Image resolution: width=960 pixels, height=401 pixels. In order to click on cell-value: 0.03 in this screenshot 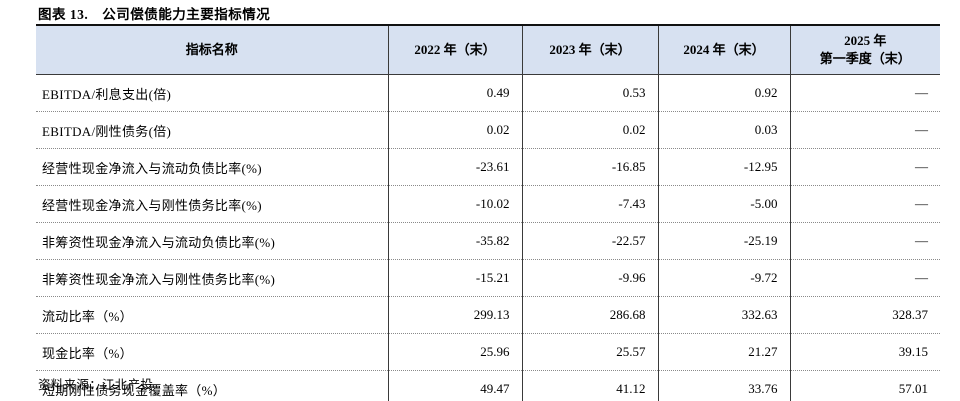, I will do `click(723, 130)`.